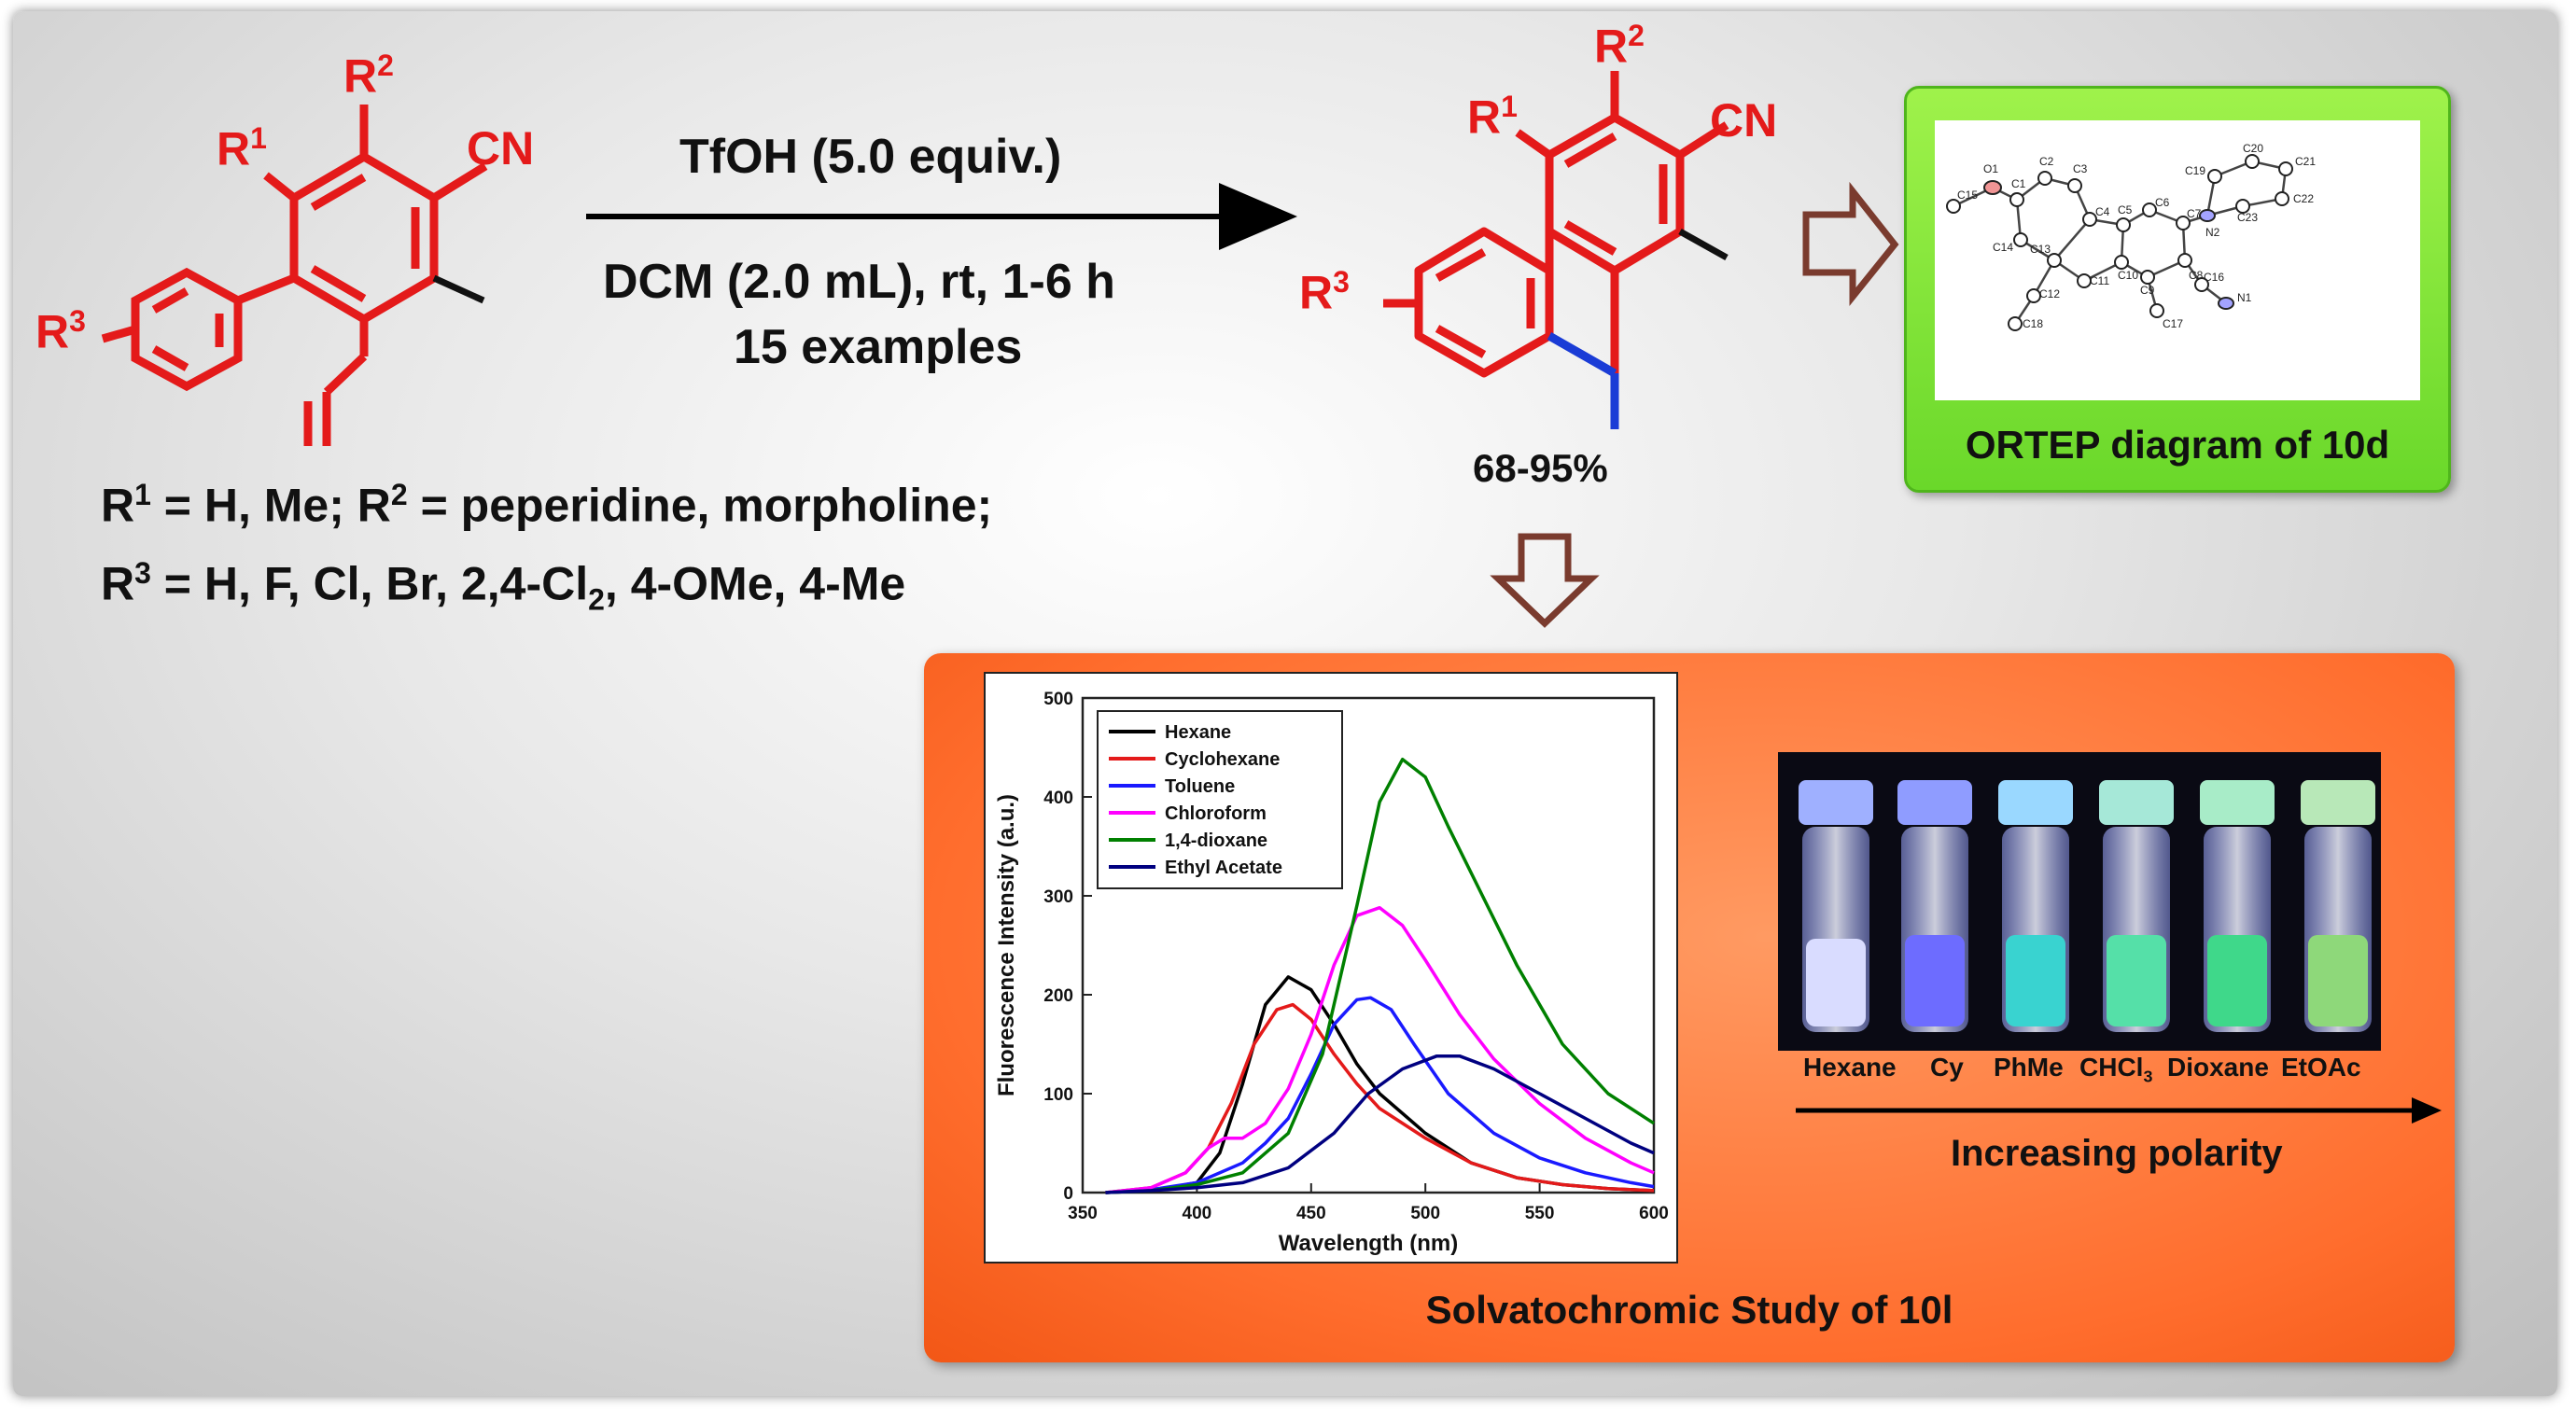 The width and height of the screenshot is (2576, 1410). I want to click on x-tick-label: 500, so click(1425, 1213).